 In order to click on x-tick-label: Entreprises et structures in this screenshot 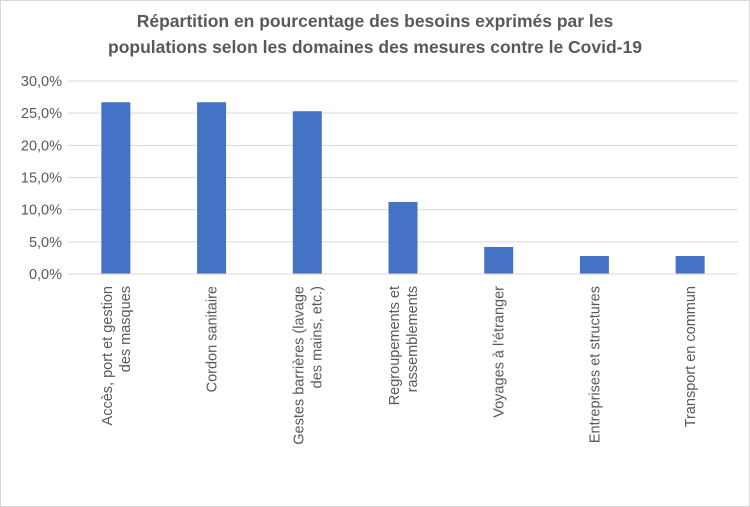, I will do `click(595, 364)`.